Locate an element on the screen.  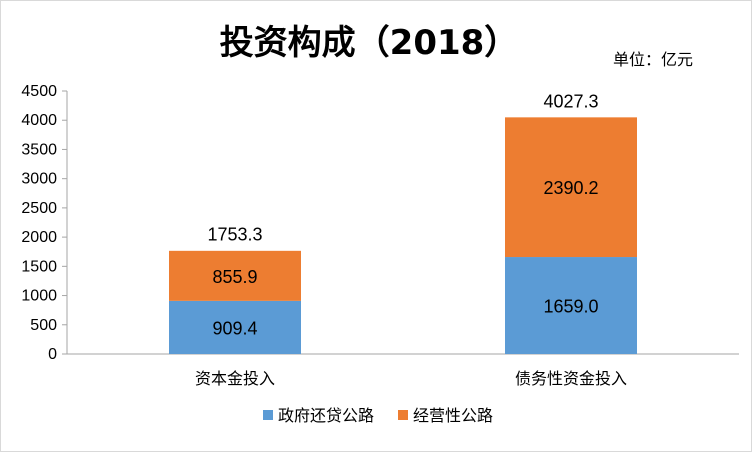
unit-label: 单位：亿元 is located at coordinates (653, 59).